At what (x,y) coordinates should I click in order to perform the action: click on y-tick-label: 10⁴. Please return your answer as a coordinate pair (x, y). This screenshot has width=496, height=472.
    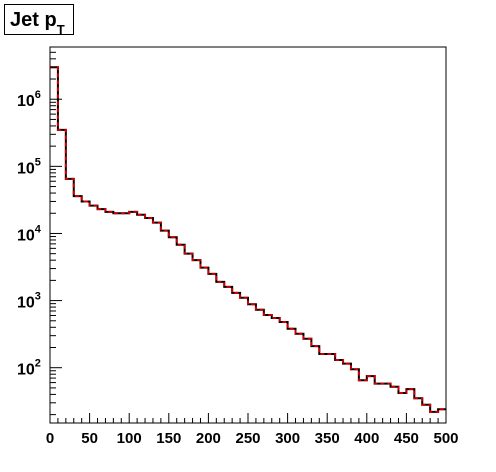
    Looking at the image, I should click on (29, 233).